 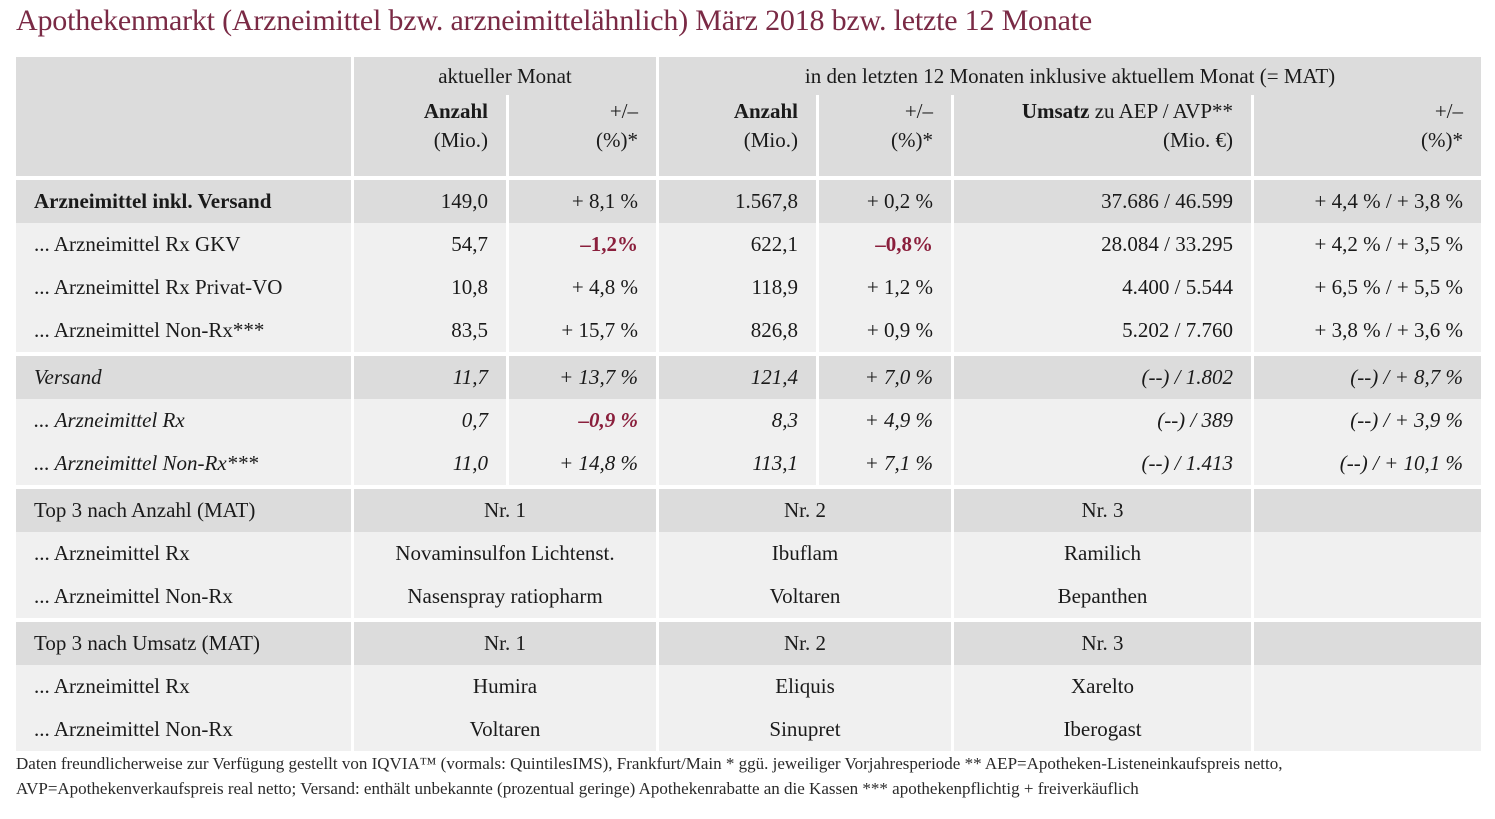 I want to click on cell-change-umsatz: + 4,4 % / + 3,8 %, so click(x=1366, y=199).